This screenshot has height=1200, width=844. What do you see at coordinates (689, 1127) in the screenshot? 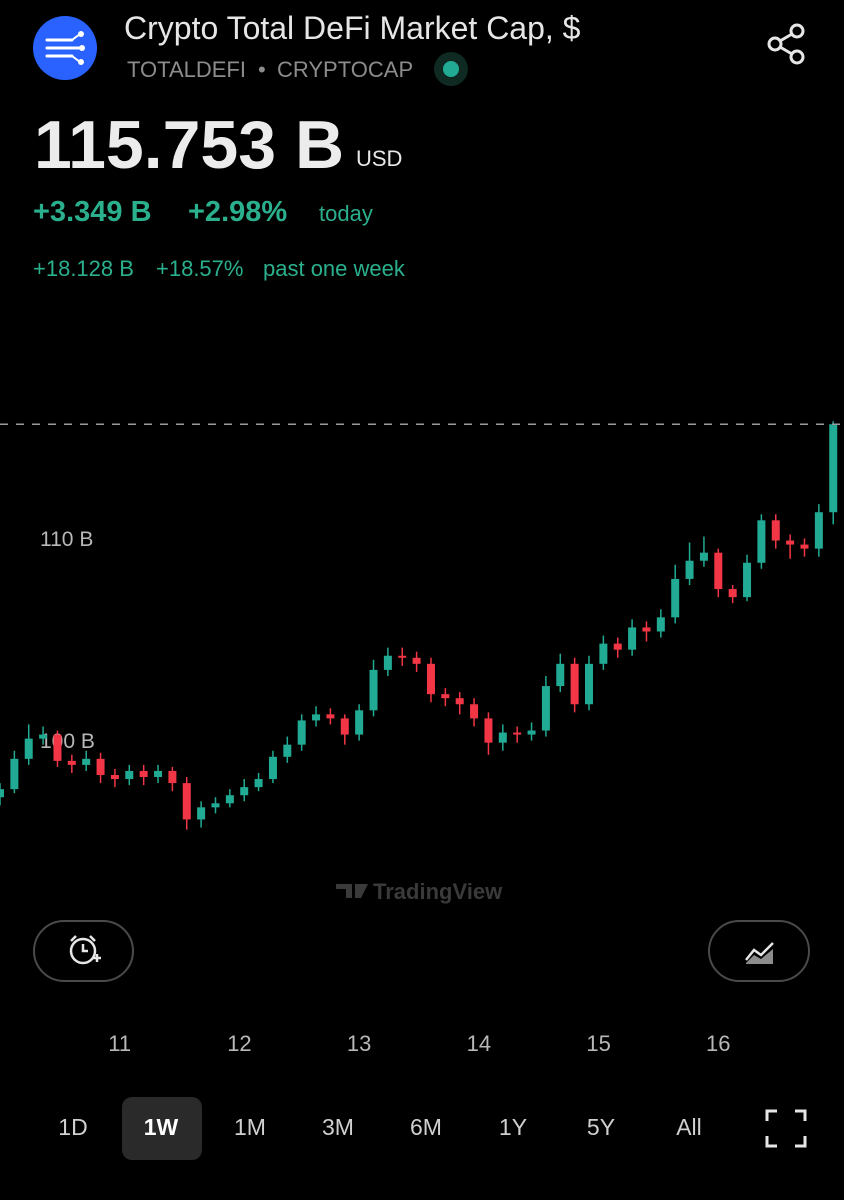
I see `timeframe-button: All` at bounding box center [689, 1127].